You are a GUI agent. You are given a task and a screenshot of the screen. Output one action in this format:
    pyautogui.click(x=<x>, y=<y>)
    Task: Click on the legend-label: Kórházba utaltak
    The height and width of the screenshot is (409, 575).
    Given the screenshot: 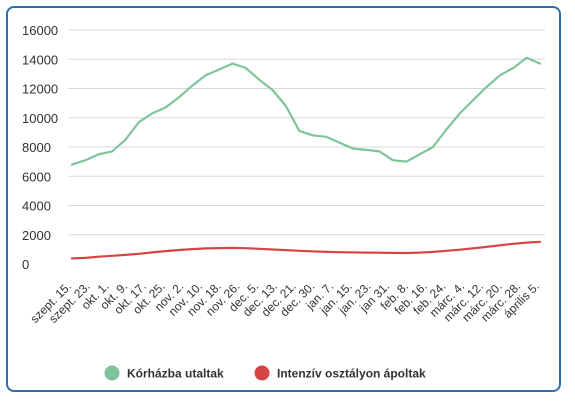 What is the action you would take?
    pyautogui.click(x=175, y=374)
    